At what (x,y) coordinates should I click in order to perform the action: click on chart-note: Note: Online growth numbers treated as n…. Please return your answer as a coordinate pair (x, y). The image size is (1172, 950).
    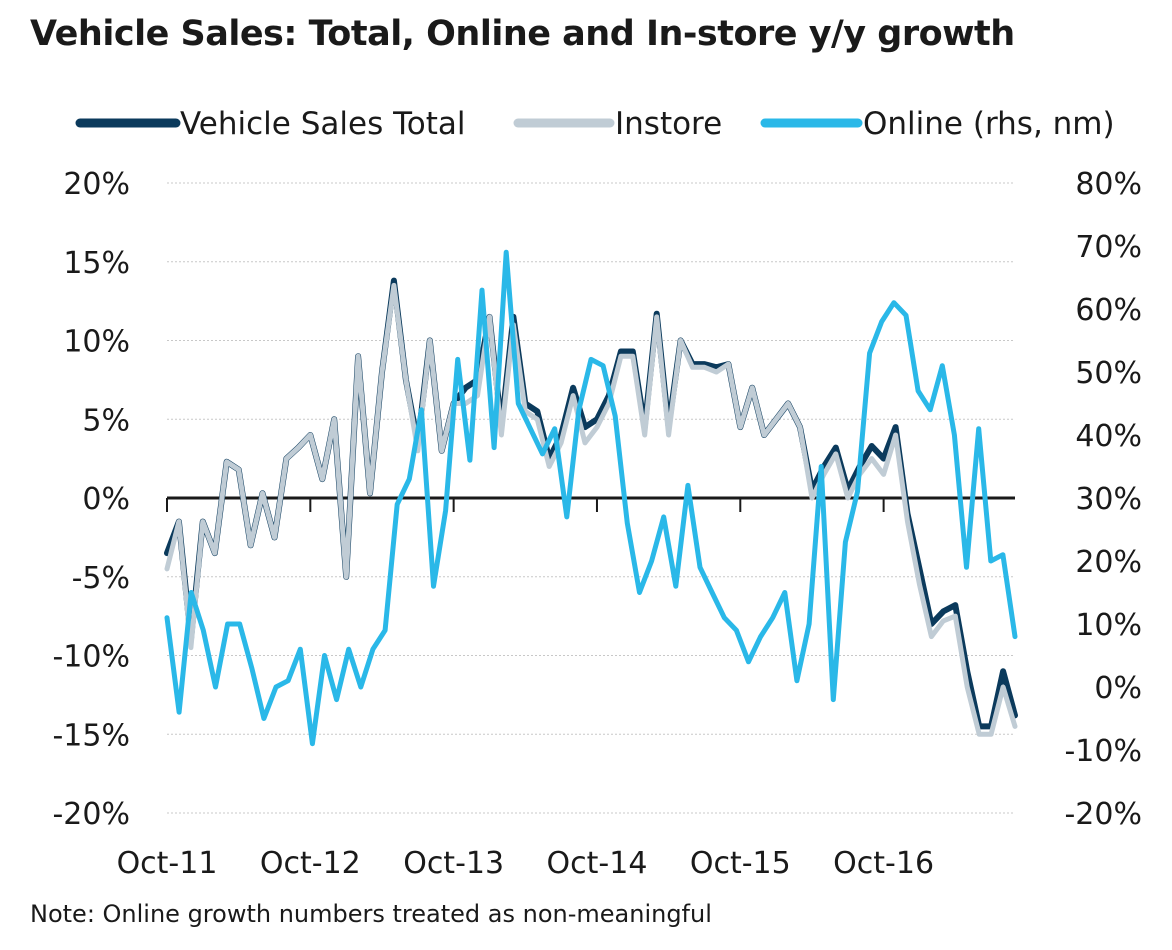
    Looking at the image, I should click on (371, 914).